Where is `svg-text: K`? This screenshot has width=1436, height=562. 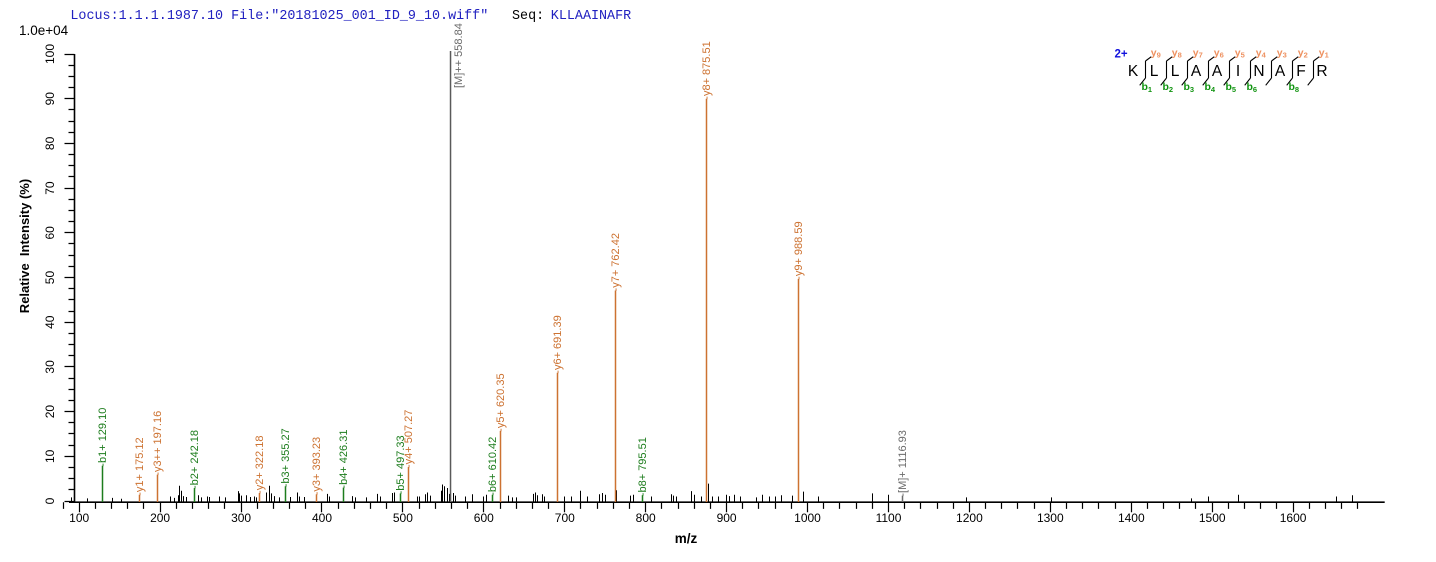
svg-text: K is located at coordinates (1133, 71).